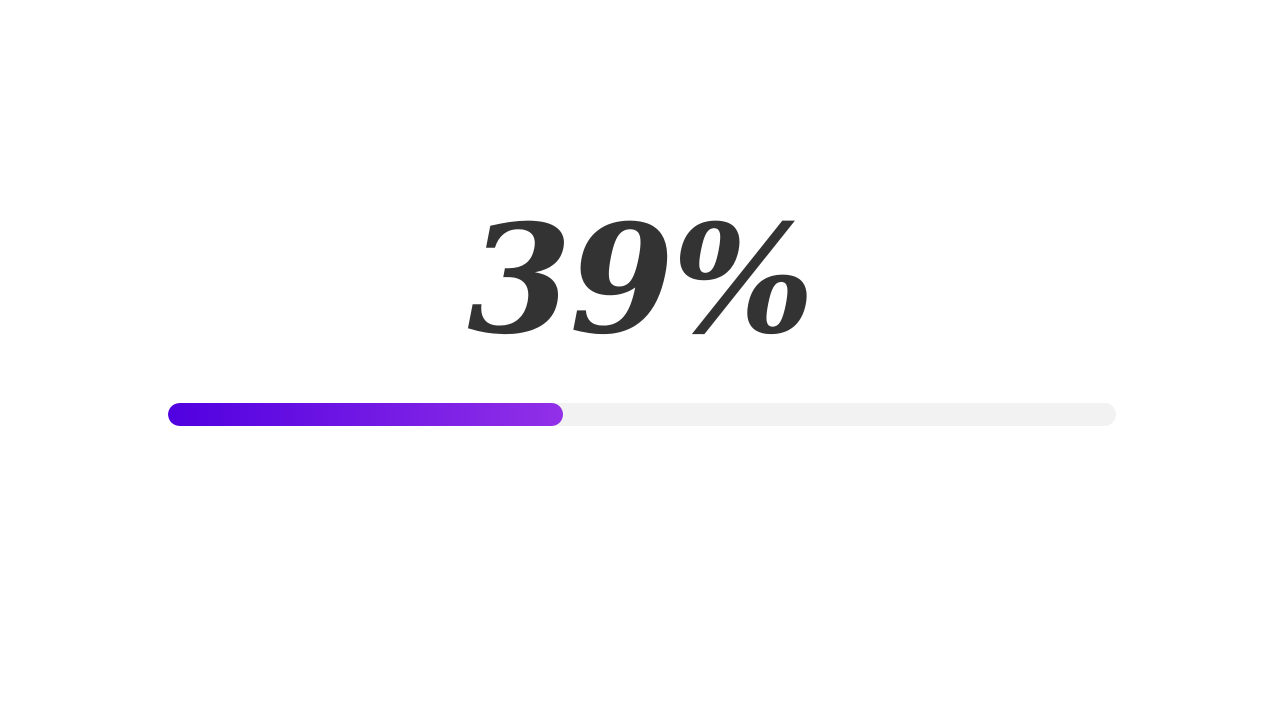 The image size is (1280, 720). I want to click on progress-bar-fill, so click(366, 414).